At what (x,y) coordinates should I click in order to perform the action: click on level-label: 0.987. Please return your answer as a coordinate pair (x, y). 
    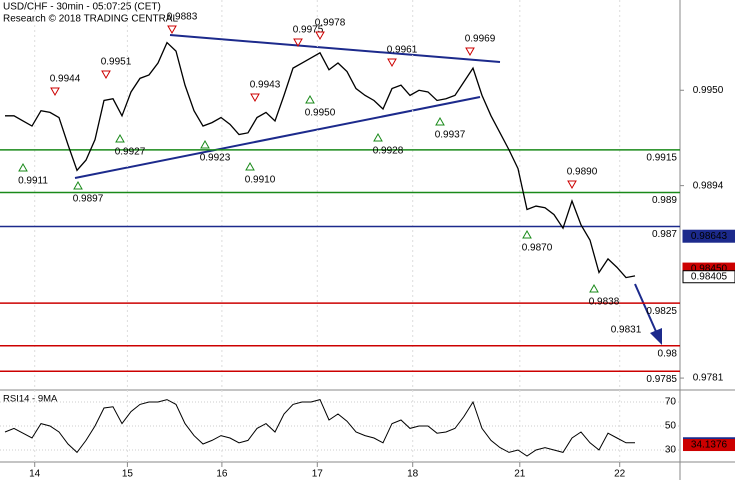
    Looking at the image, I should click on (664, 234).